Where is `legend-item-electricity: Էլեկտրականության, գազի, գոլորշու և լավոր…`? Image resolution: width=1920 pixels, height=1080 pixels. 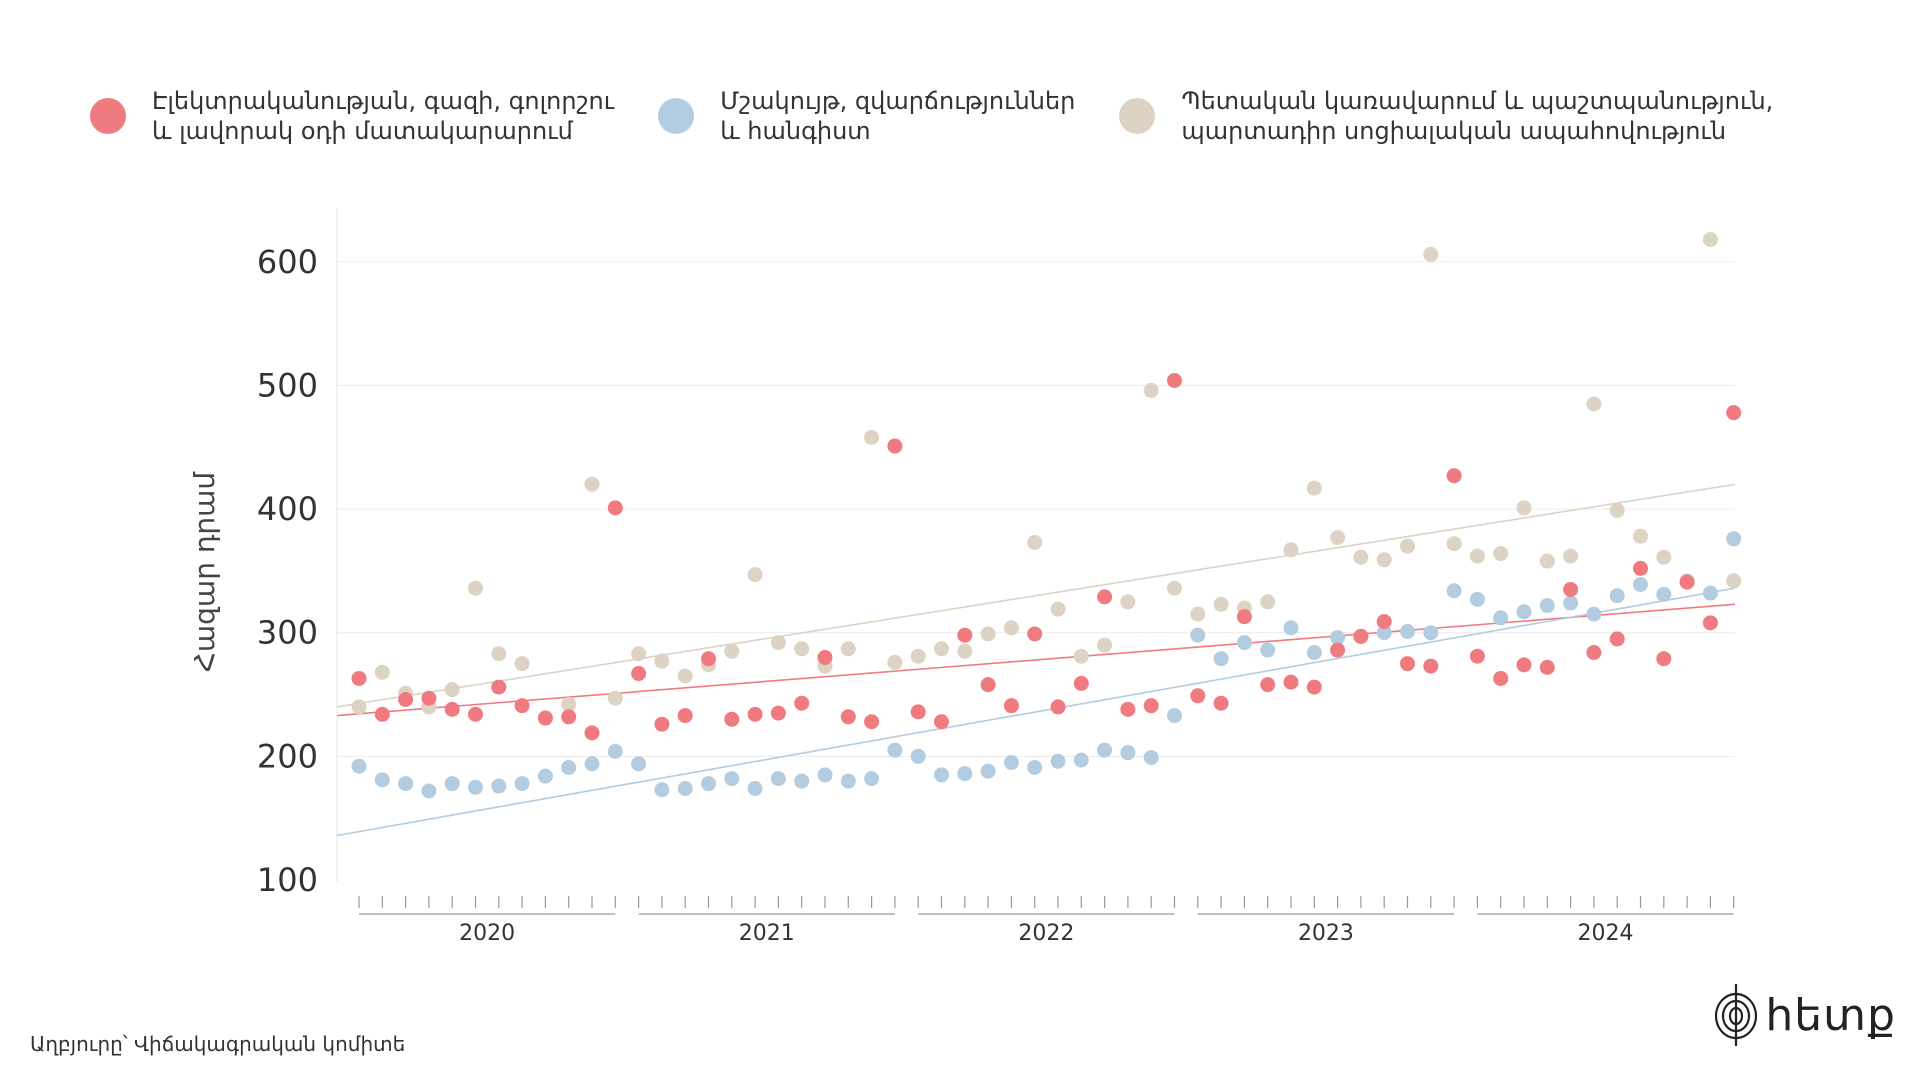
legend-item-electricity: Էլեկտրականության, գազի, գոլորշու և լավոր… is located at coordinates (352, 116).